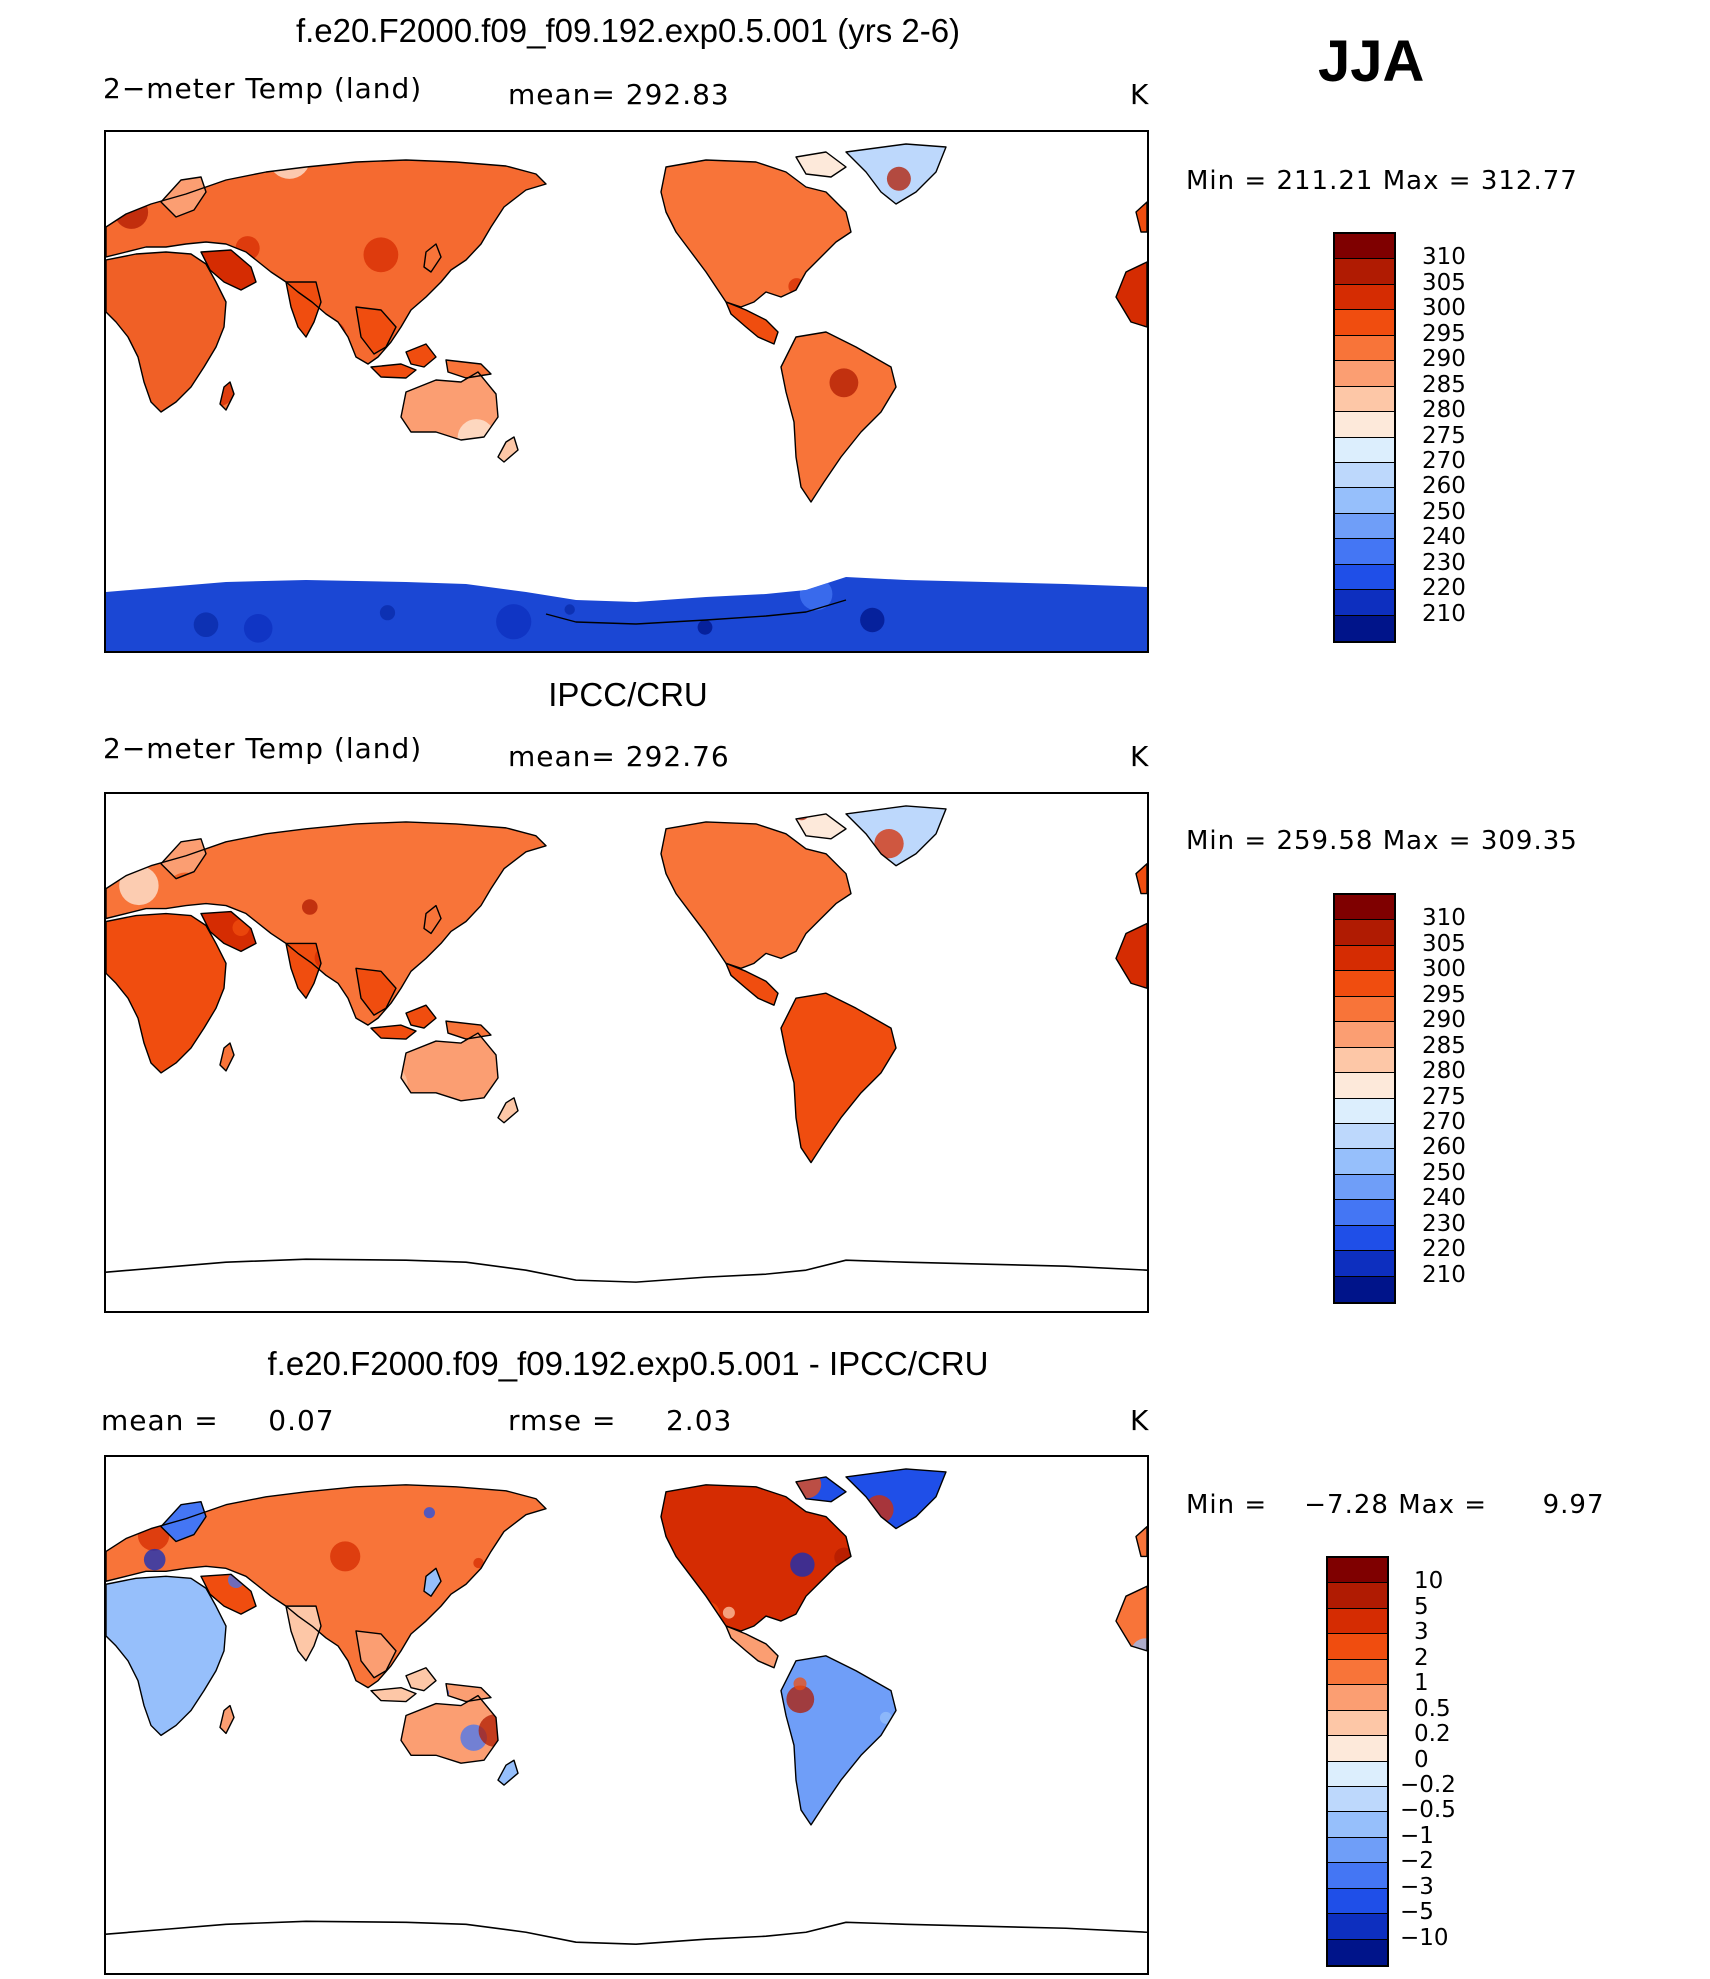 The height and width of the screenshot is (1979, 1710). I want to click on colorbar-tick-label: 300, so click(1444, 969).